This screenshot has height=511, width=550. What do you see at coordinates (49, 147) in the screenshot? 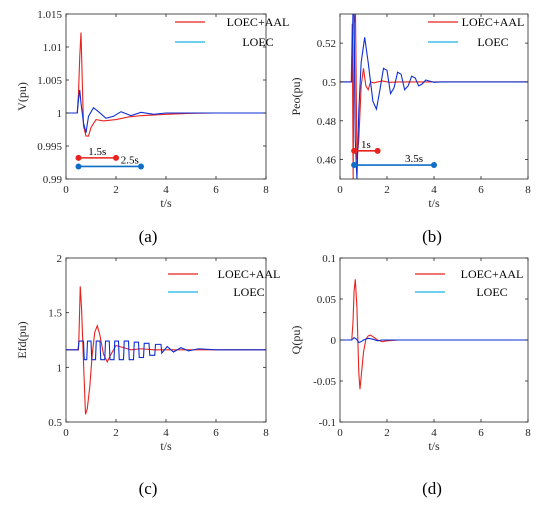
I see `y-tick-label: 0.995` at bounding box center [49, 147].